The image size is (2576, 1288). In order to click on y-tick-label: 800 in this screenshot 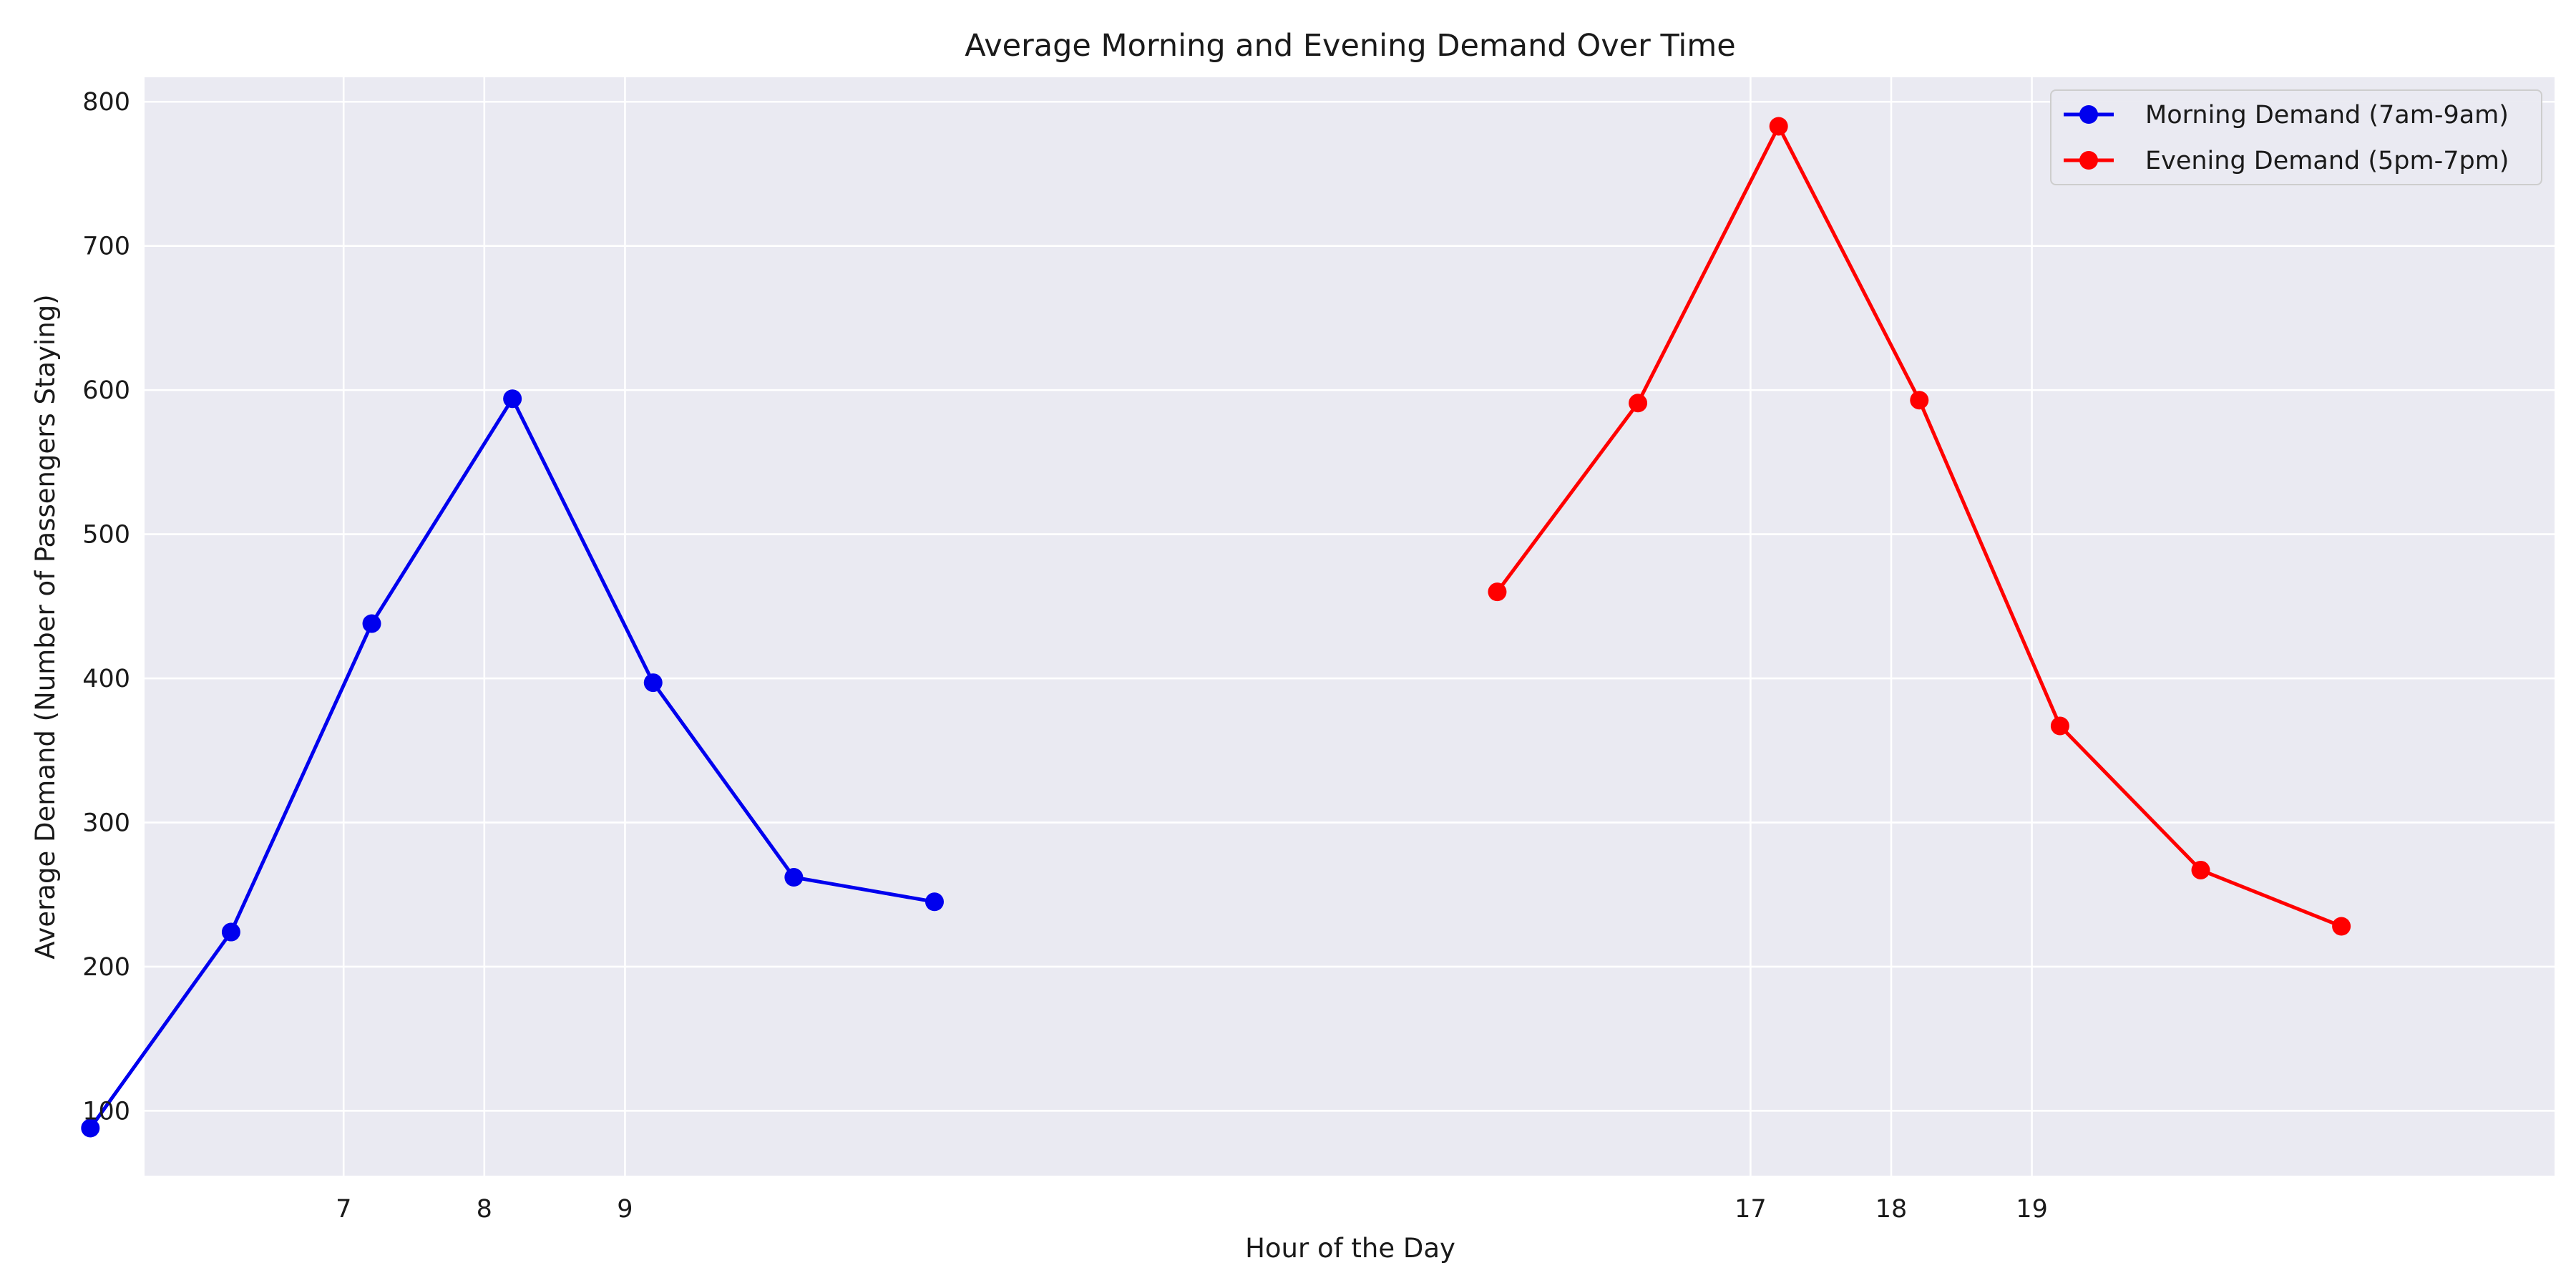, I will do `click(106, 102)`.